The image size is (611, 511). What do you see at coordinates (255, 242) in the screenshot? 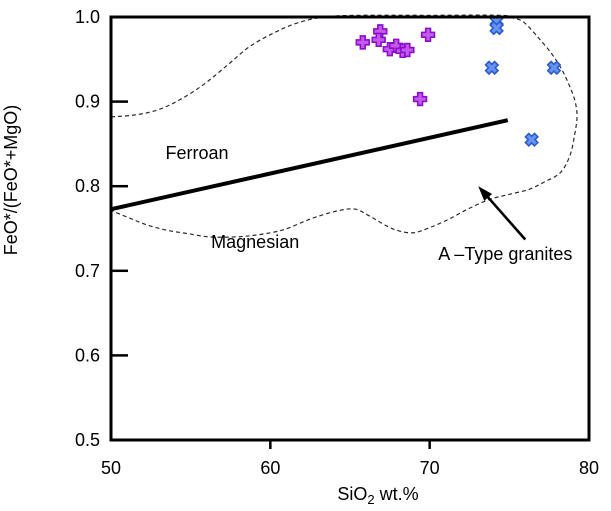
I see `annotation-label-magnesian: Magnesian` at bounding box center [255, 242].